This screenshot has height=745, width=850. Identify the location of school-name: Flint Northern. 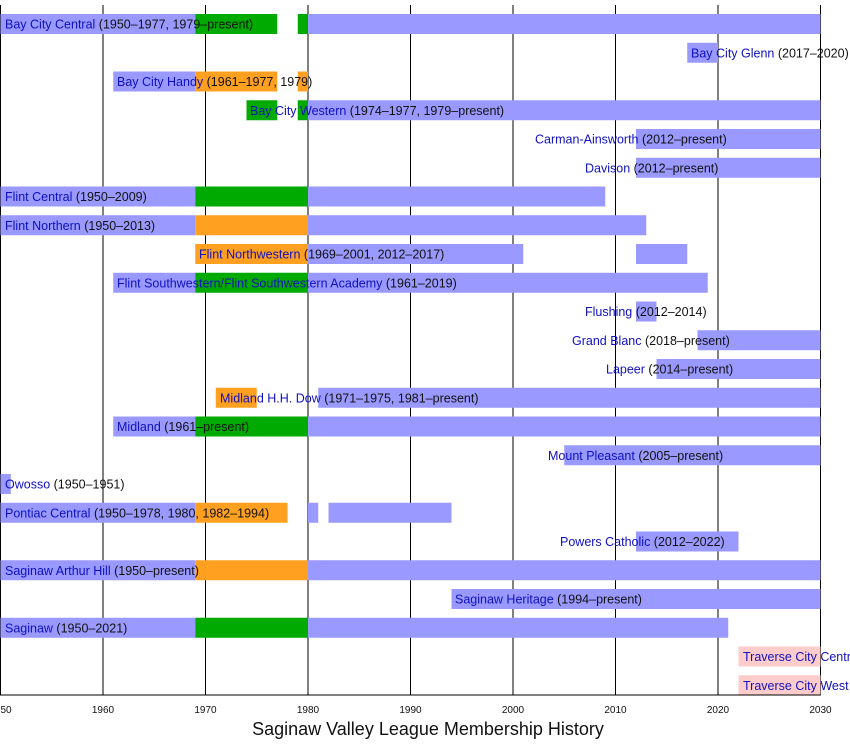
(43, 226).